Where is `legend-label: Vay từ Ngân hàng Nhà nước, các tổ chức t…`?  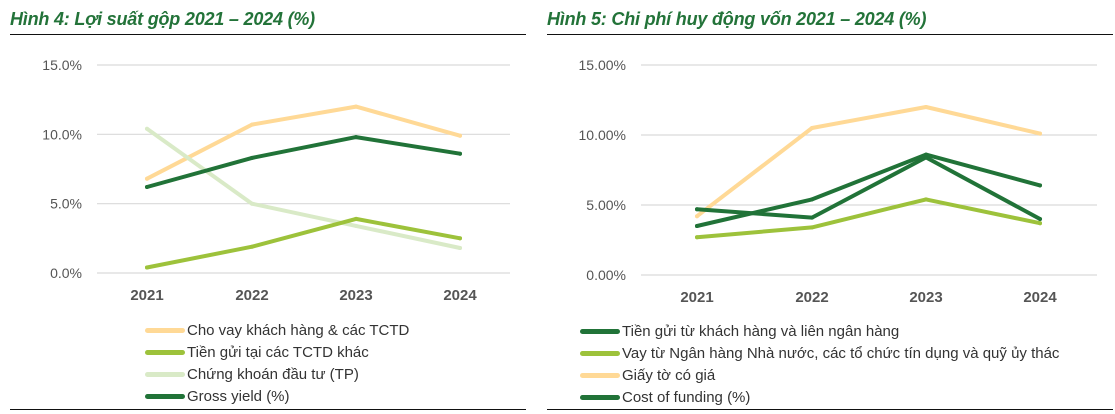
legend-label: Vay từ Ngân hàng Nhà nước, các tổ chức t… is located at coordinates (841, 353).